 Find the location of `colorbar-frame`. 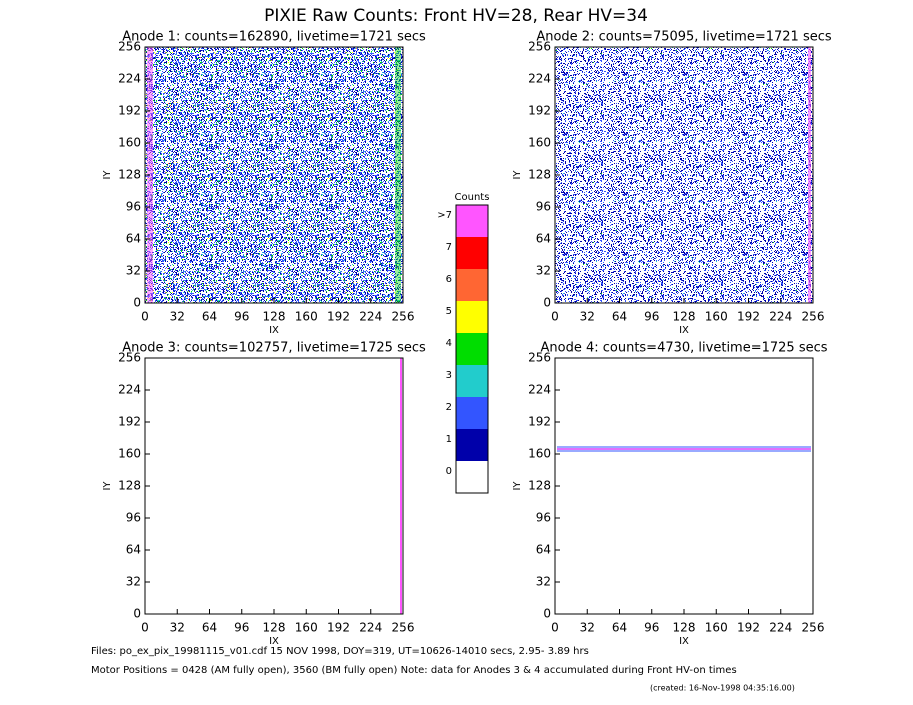

colorbar-frame is located at coordinates (472, 349).